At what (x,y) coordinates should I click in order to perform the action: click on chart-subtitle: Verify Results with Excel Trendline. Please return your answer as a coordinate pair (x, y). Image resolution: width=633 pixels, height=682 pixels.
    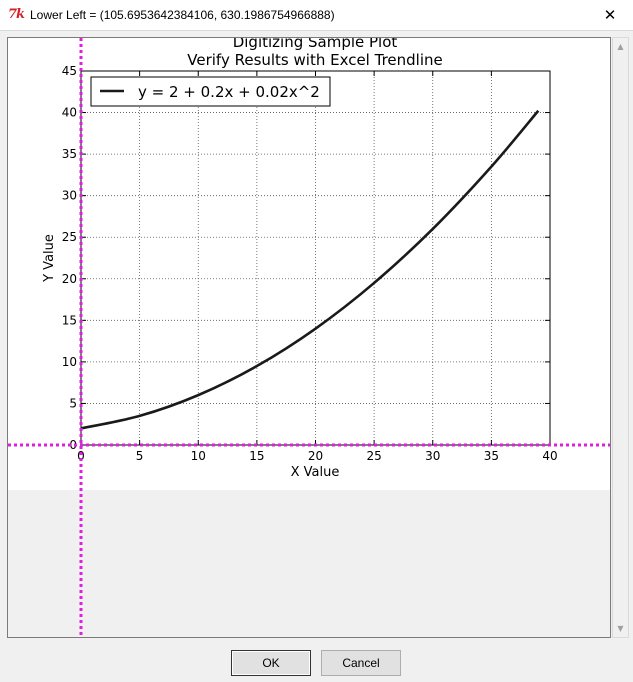
    Looking at the image, I should click on (314, 60).